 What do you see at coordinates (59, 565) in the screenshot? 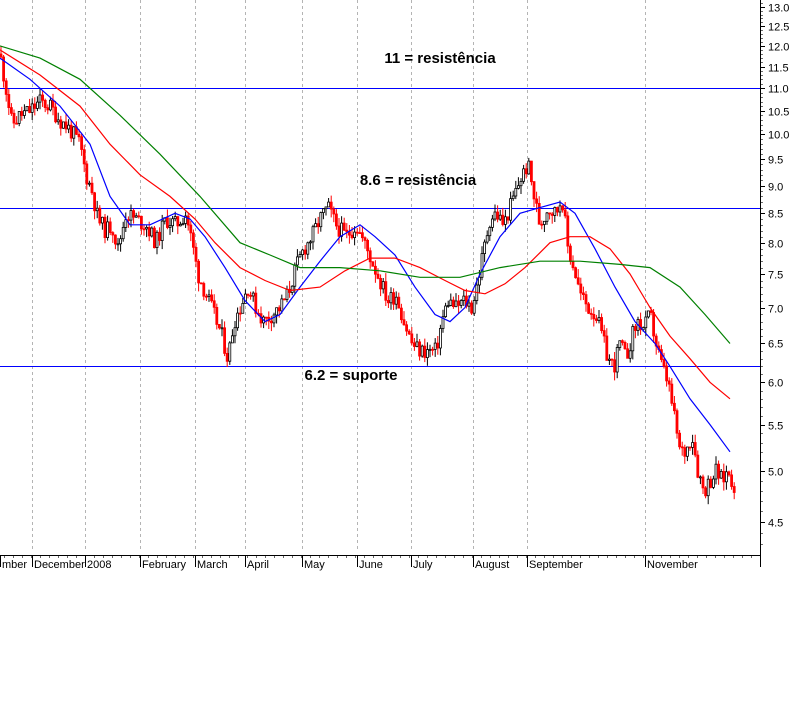
I see `x-tick-label: December` at bounding box center [59, 565].